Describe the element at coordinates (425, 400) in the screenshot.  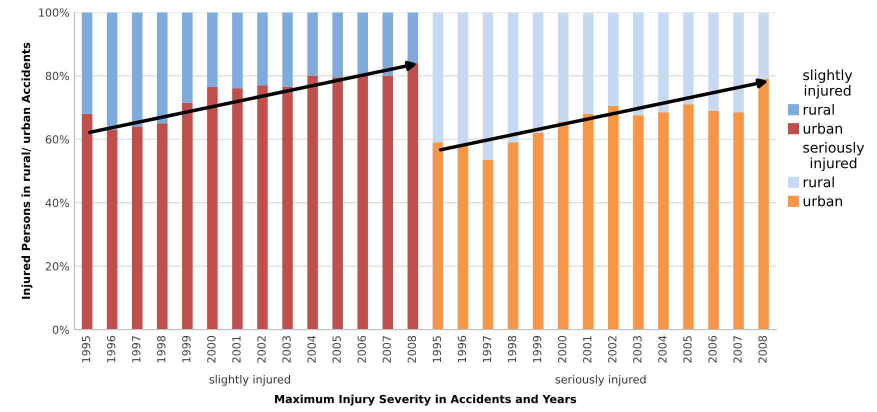
I see `x-axis-title: Maximum Injury Severity in Accidents and Years` at that location.